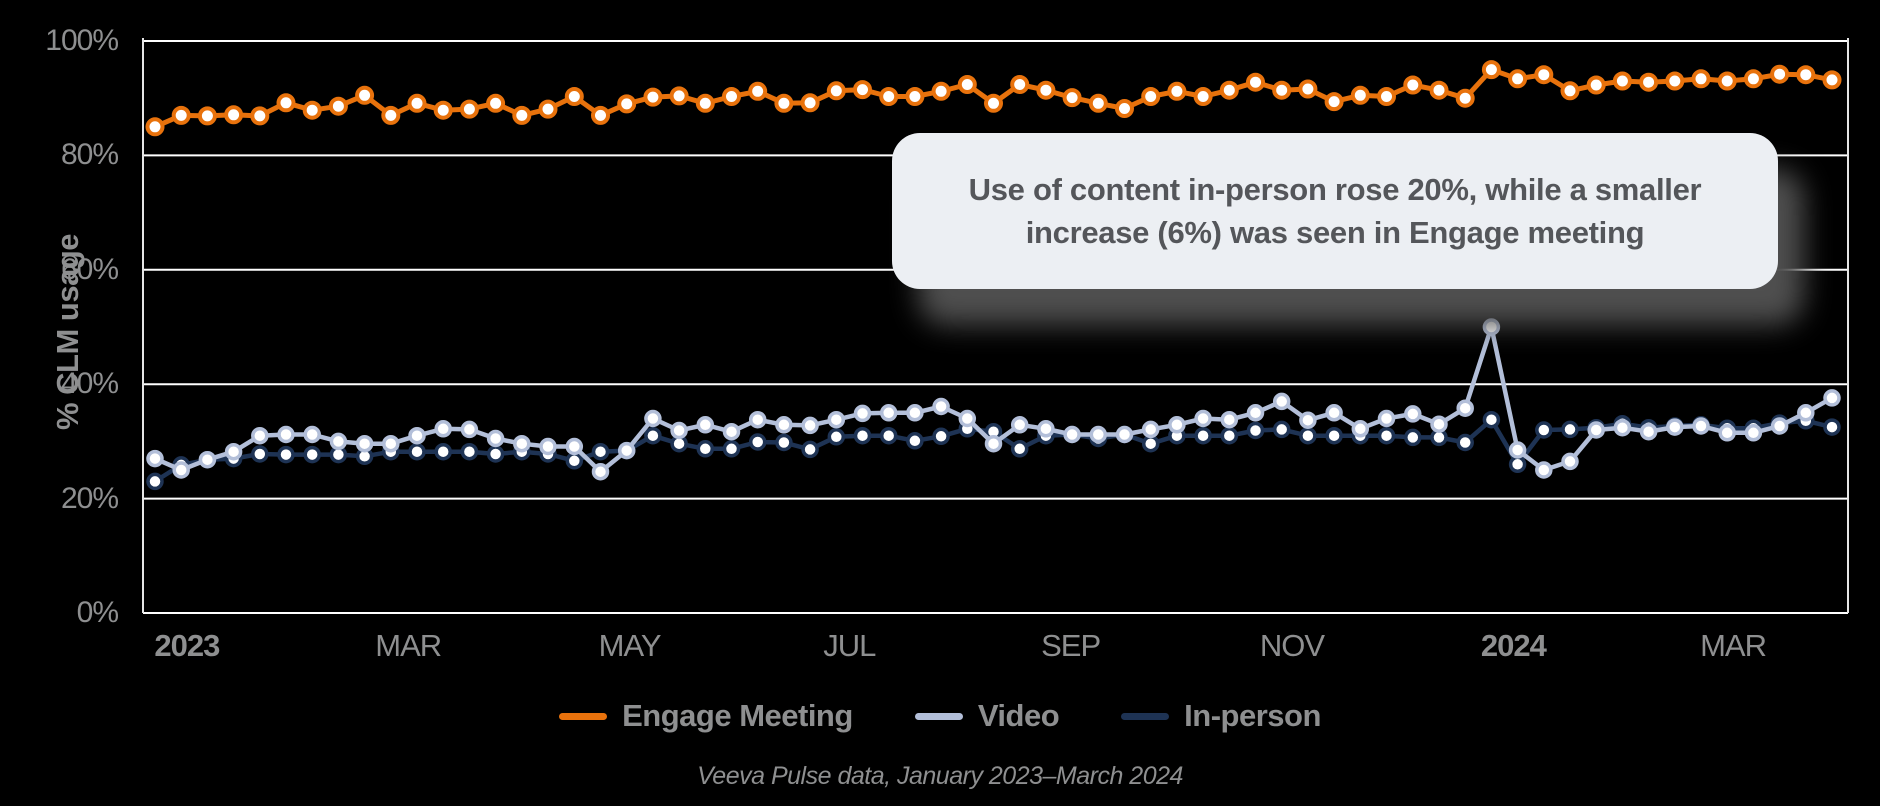  Describe the element at coordinates (89, 384) in the screenshot. I see `y-tick-40: 40%` at that location.